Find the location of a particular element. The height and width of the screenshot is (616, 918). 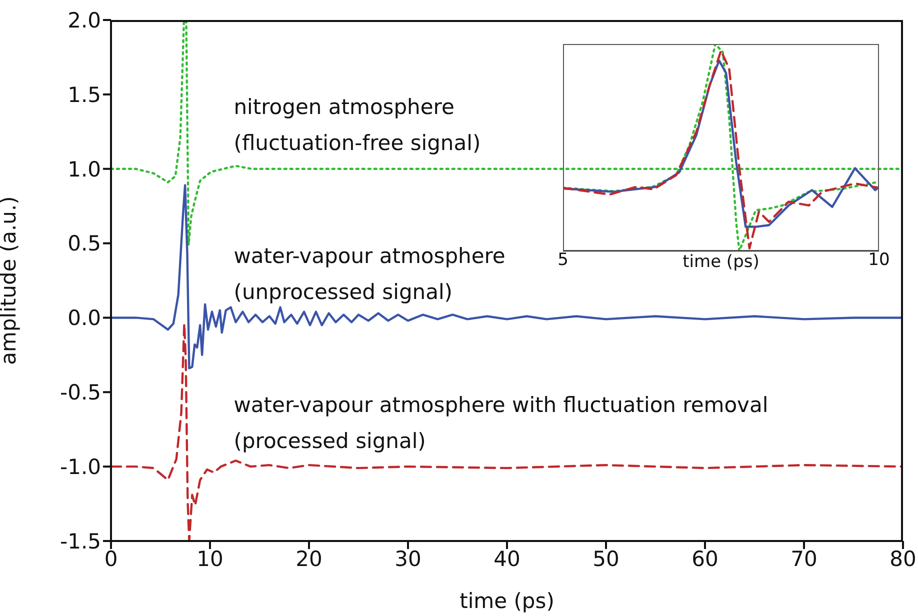

y-tick-label: 1.0 is located at coordinates (84, 169).